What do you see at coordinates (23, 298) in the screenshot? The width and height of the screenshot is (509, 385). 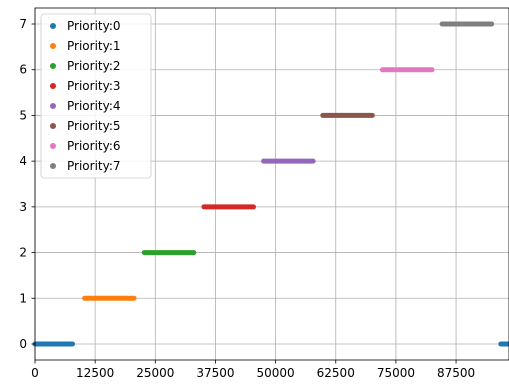 I see `y-tick-label: 1` at bounding box center [23, 298].